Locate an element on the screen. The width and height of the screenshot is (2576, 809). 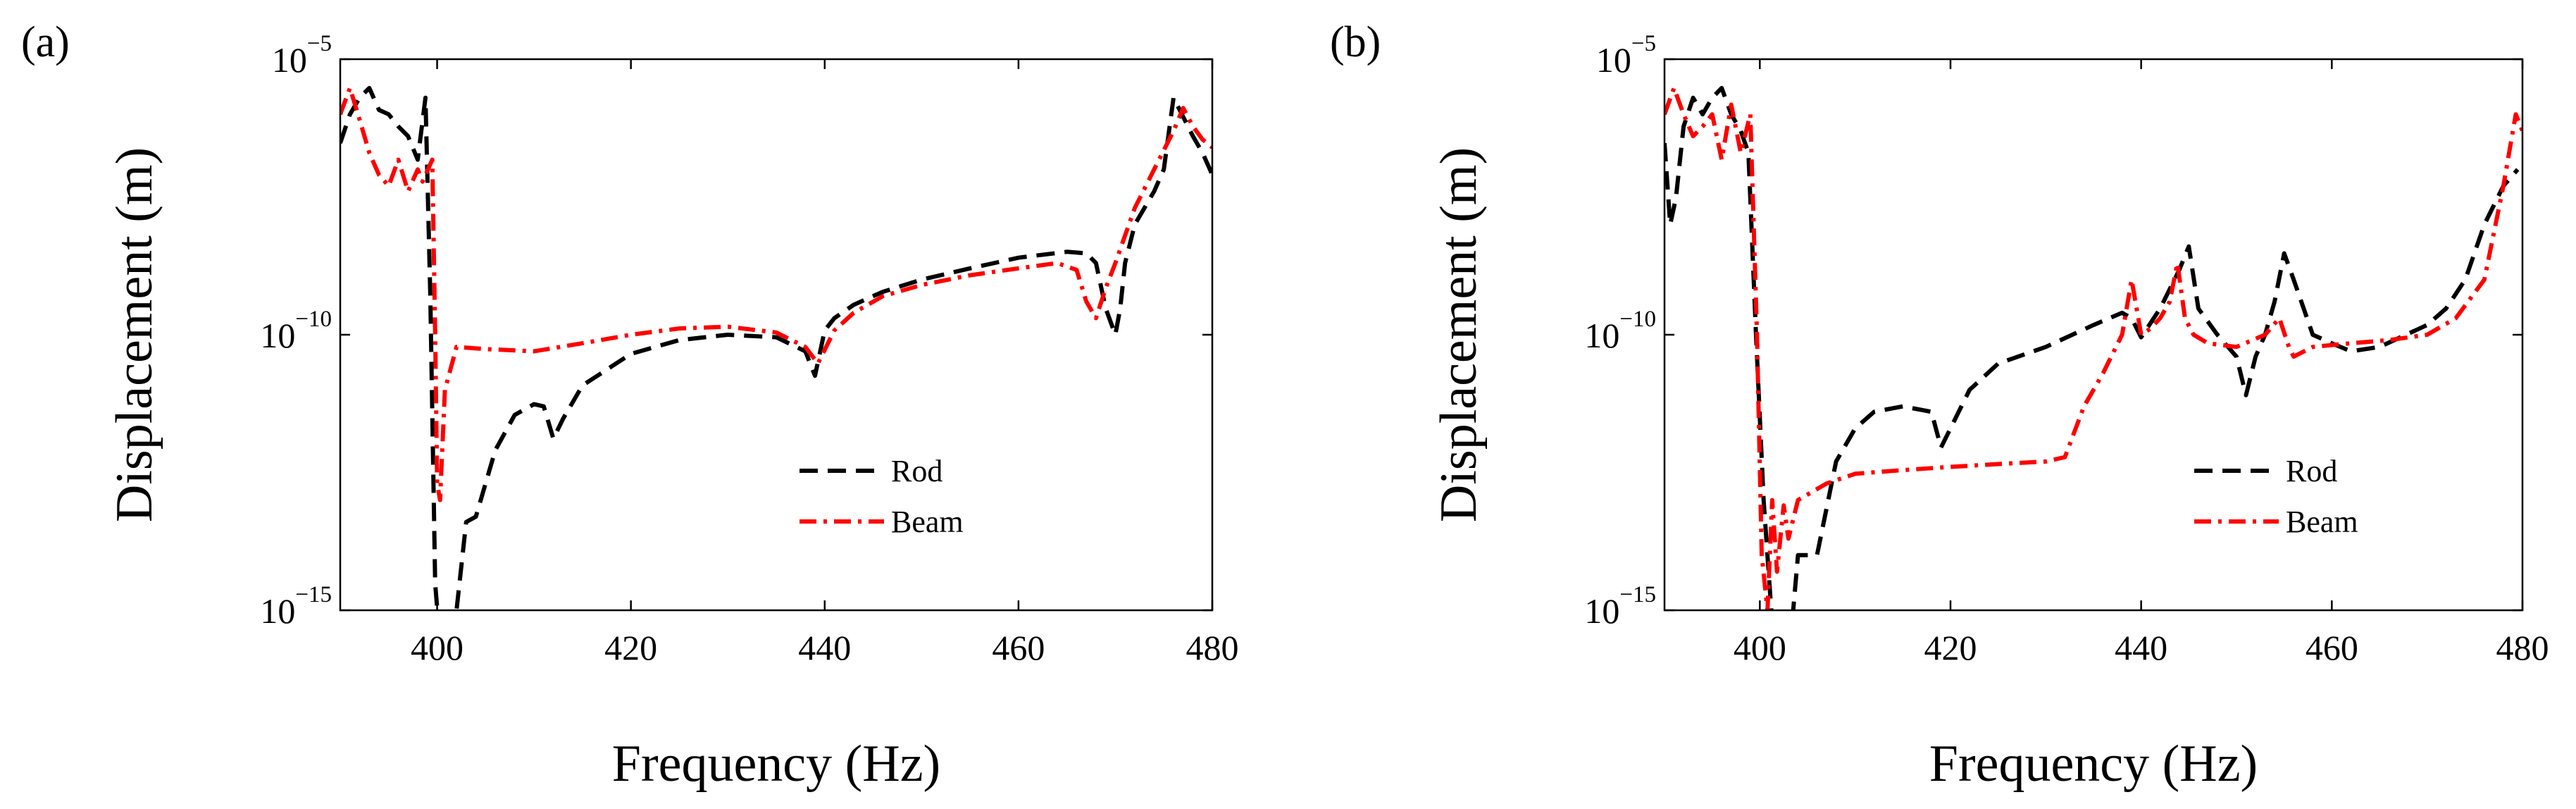
panel-label: (a) is located at coordinates (45, 42).